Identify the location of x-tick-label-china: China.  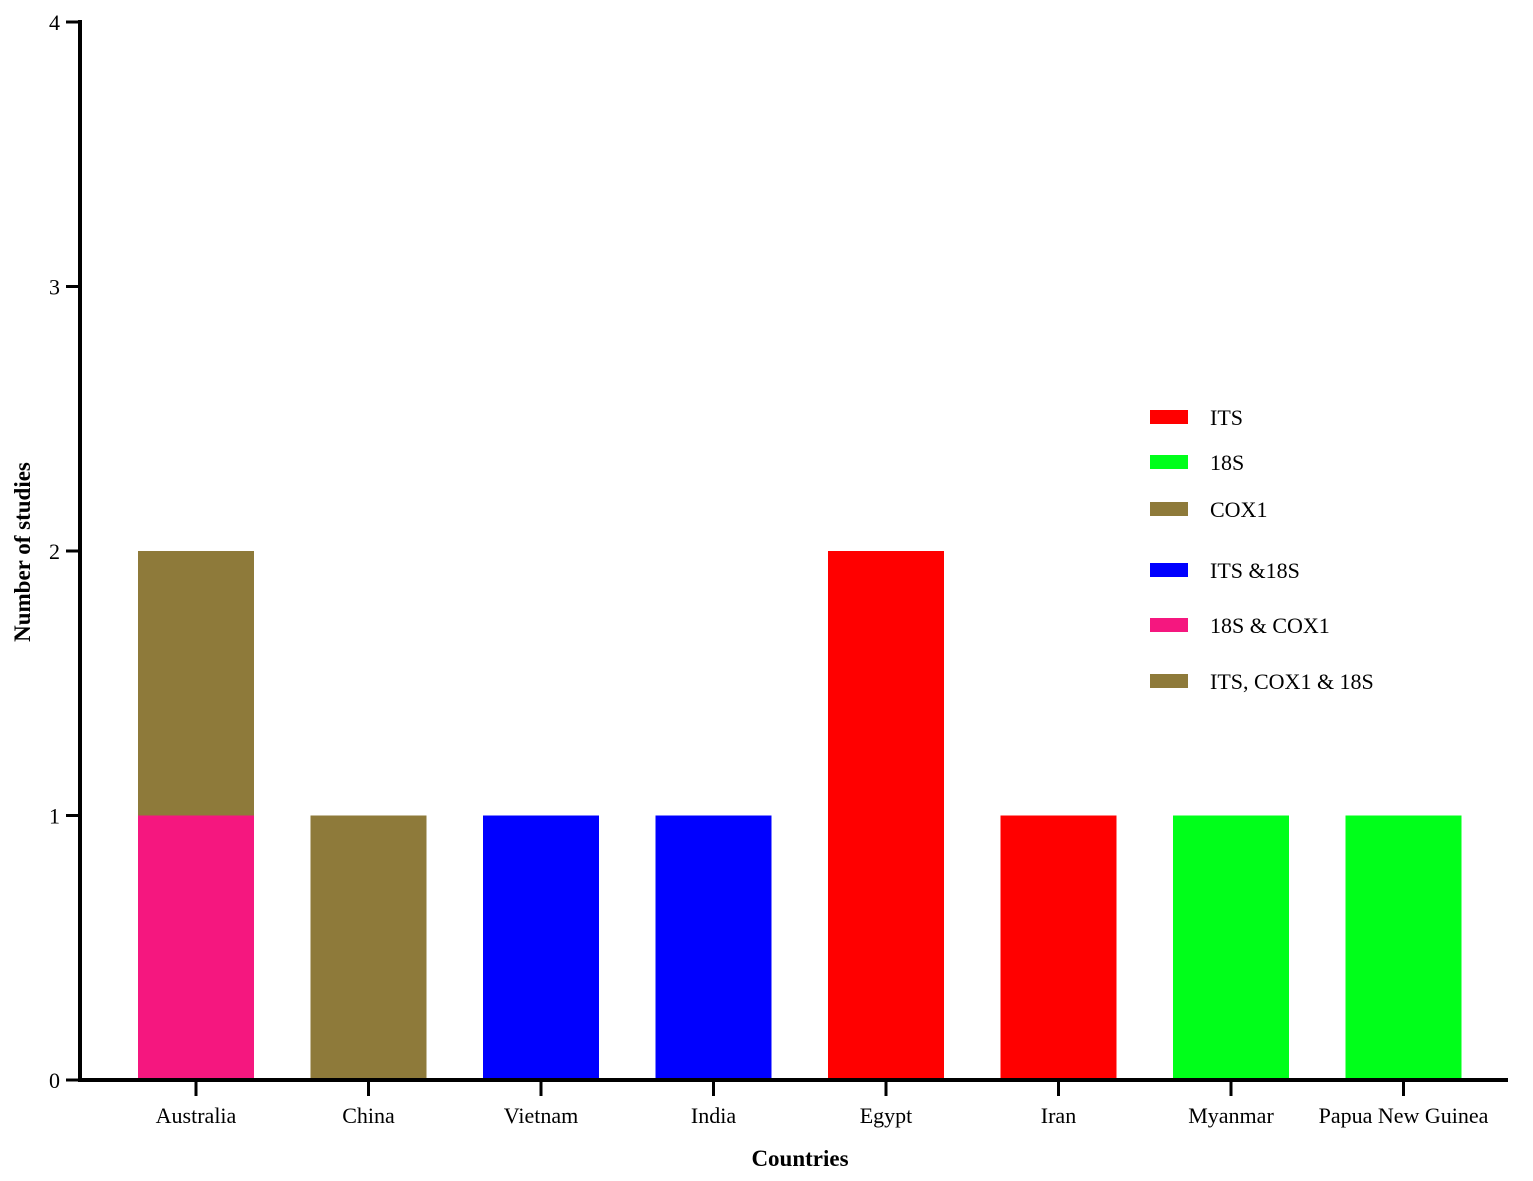
(368, 1115).